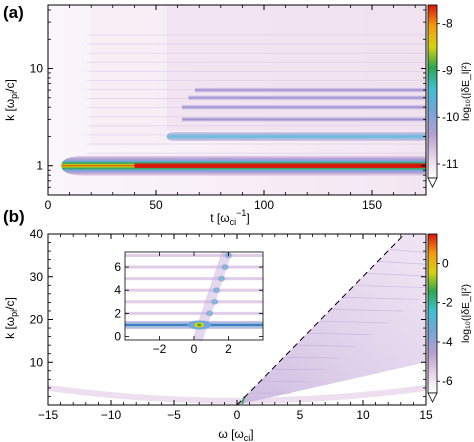 The image size is (474, 442). I want to click on x-tick-label: 150, so click(372, 205).